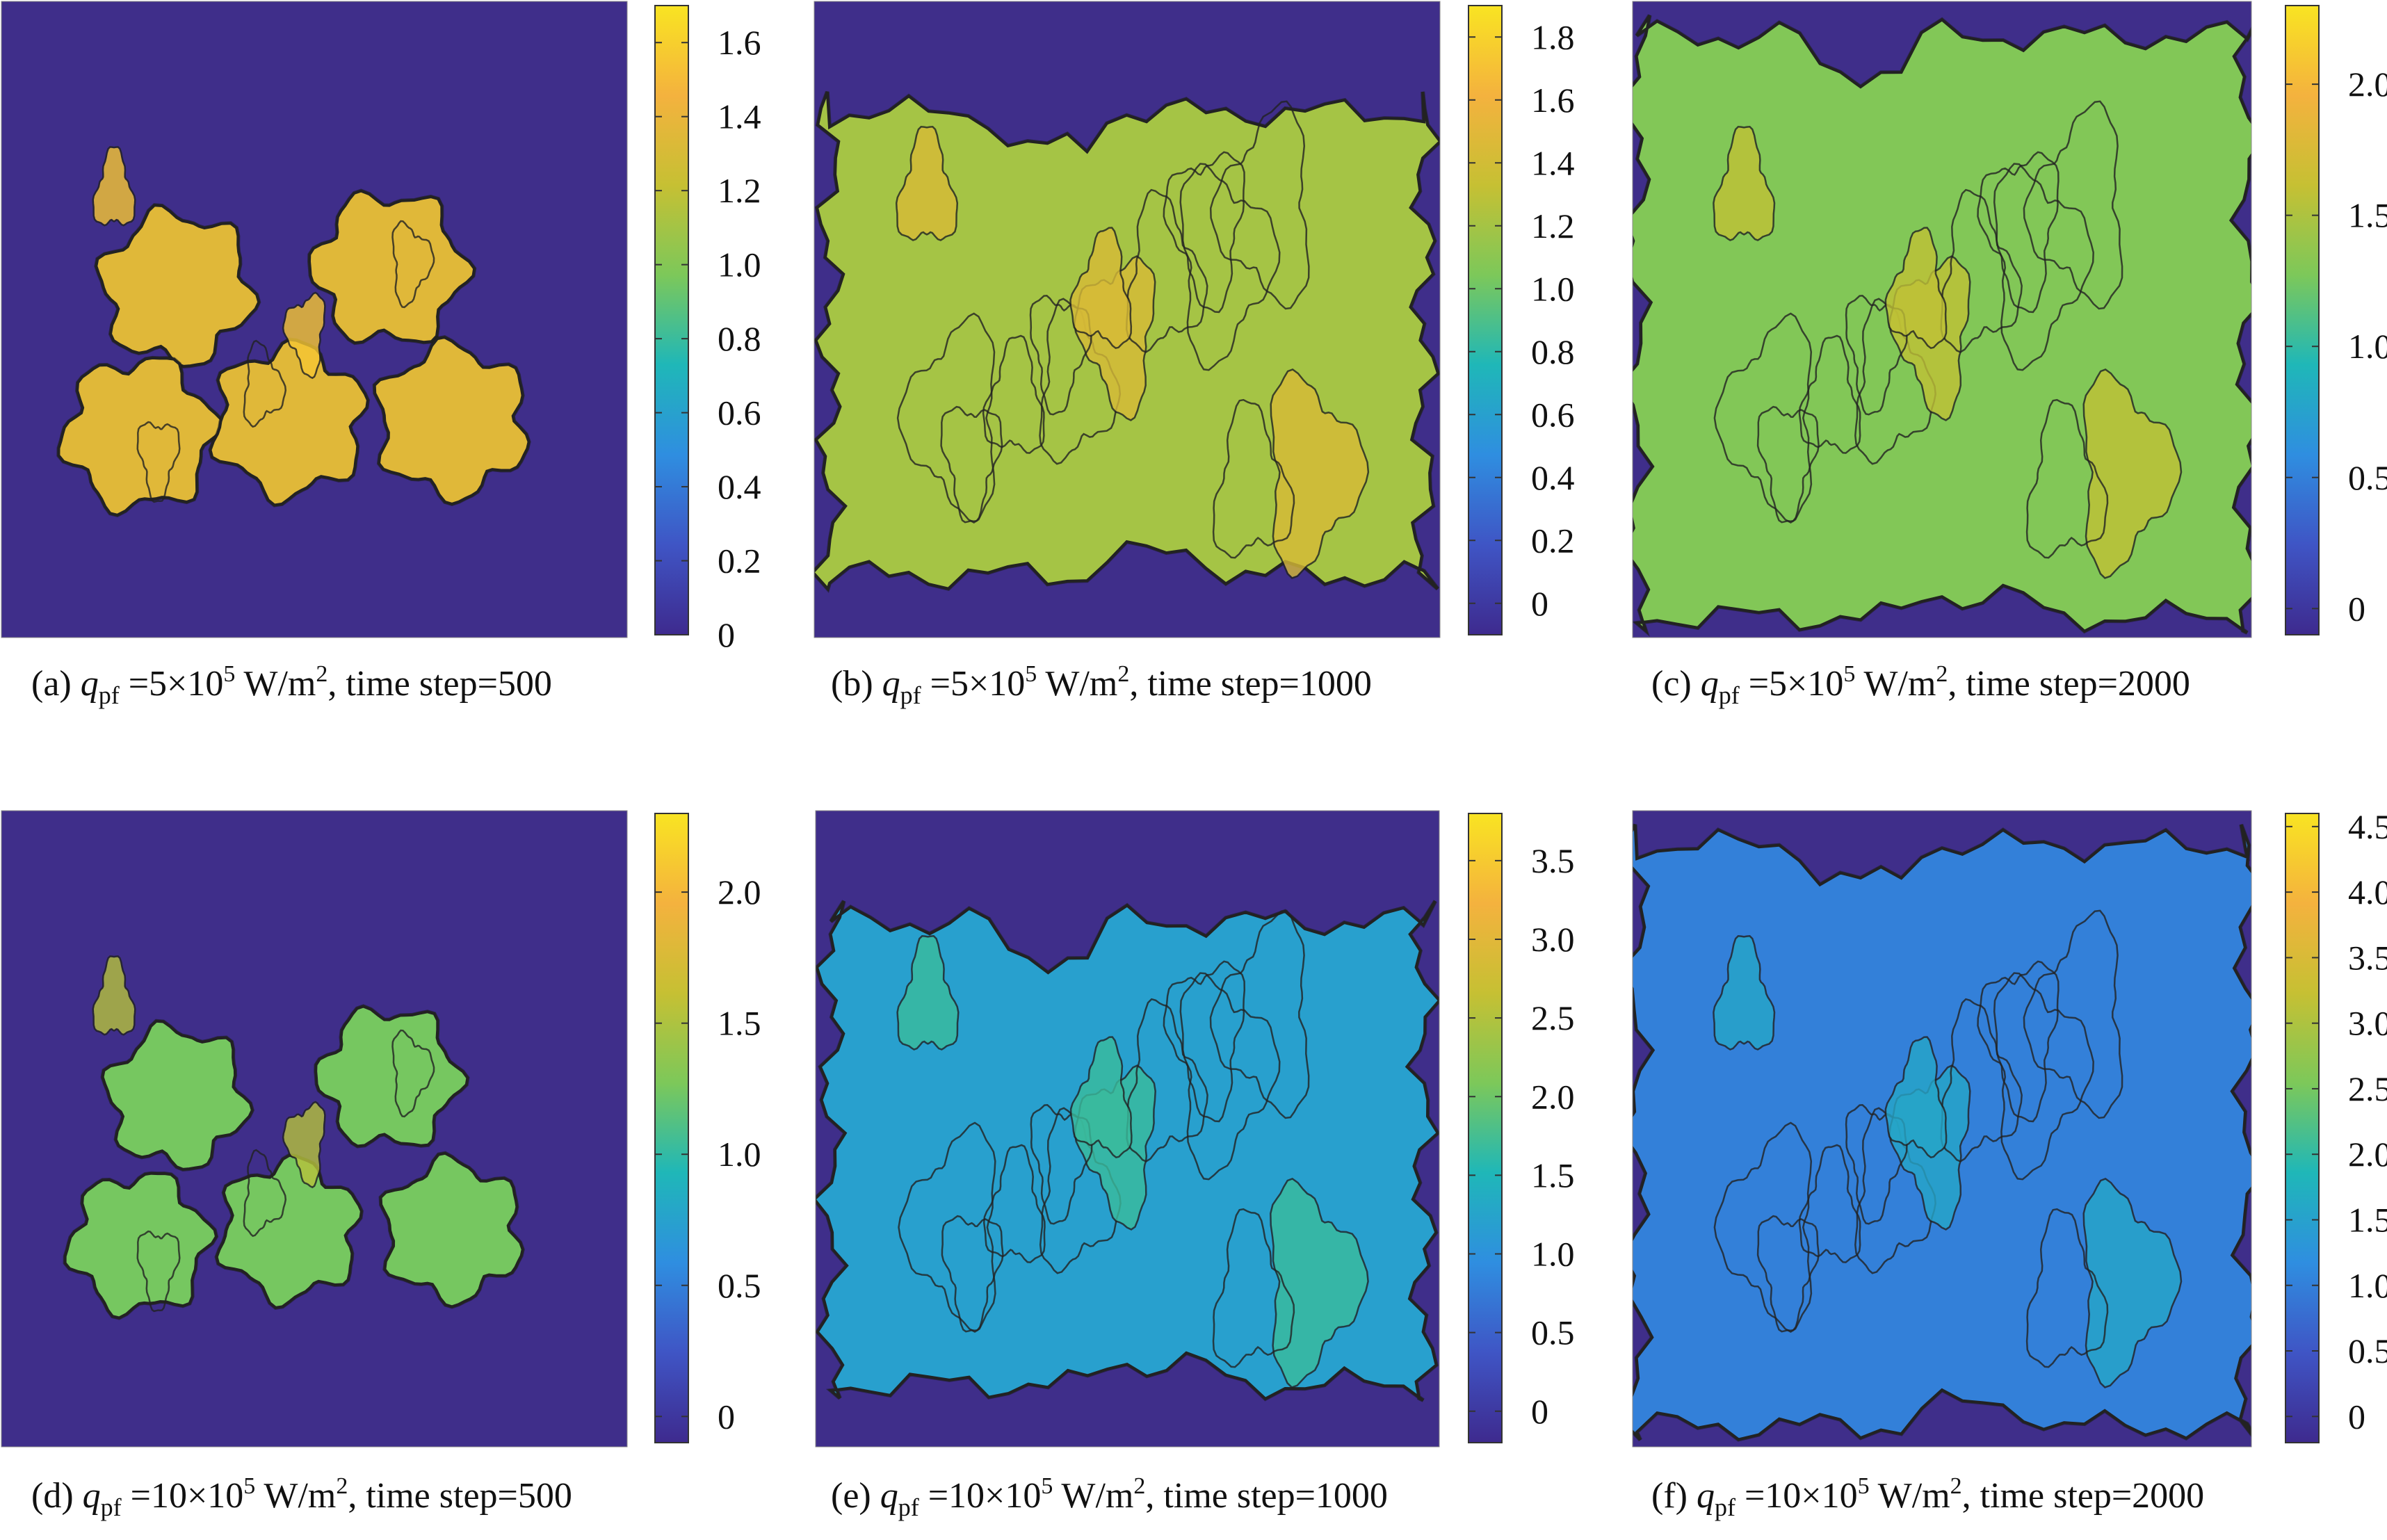  I want to click on colorbar-tick-label: 0.6, so click(1553, 414).